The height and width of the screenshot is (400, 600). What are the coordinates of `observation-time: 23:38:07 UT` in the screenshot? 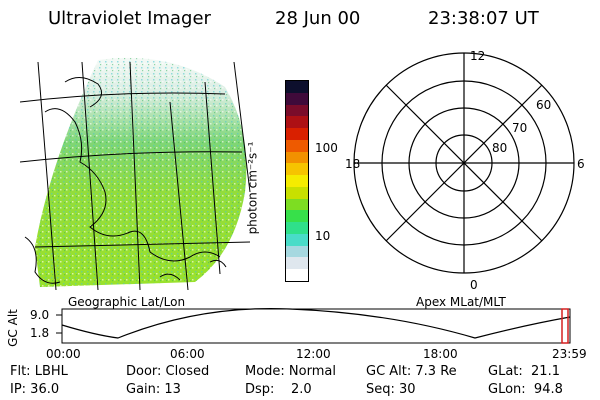 It's located at (483, 18).